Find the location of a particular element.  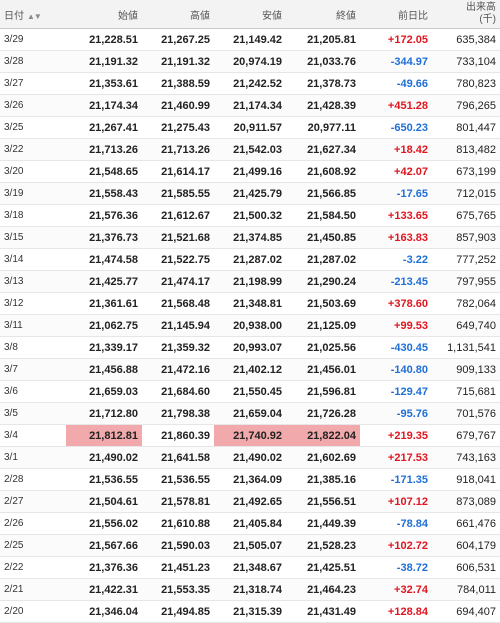

date-cell: 3/19 is located at coordinates (33, 193).